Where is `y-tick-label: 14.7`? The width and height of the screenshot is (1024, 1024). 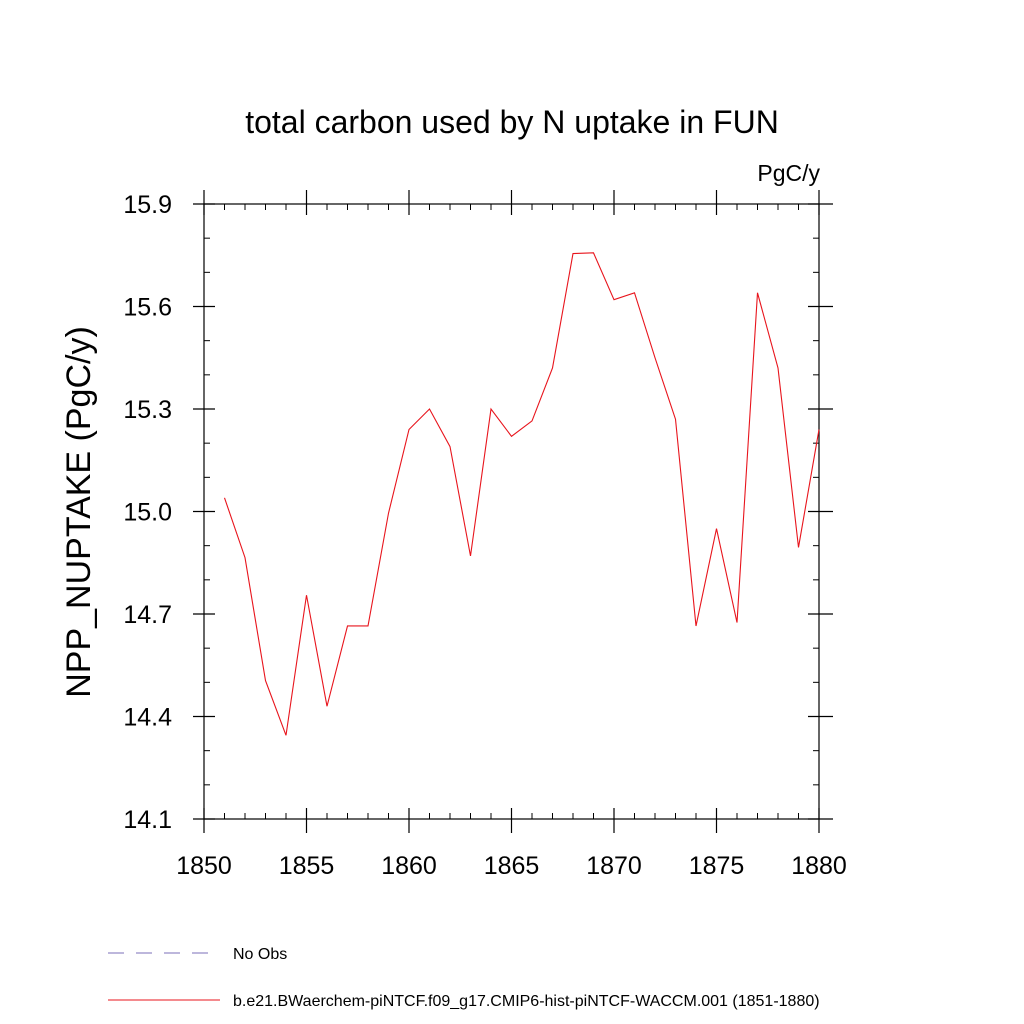
y-tick-label: 14.7 is located at coordinates (147, 615).